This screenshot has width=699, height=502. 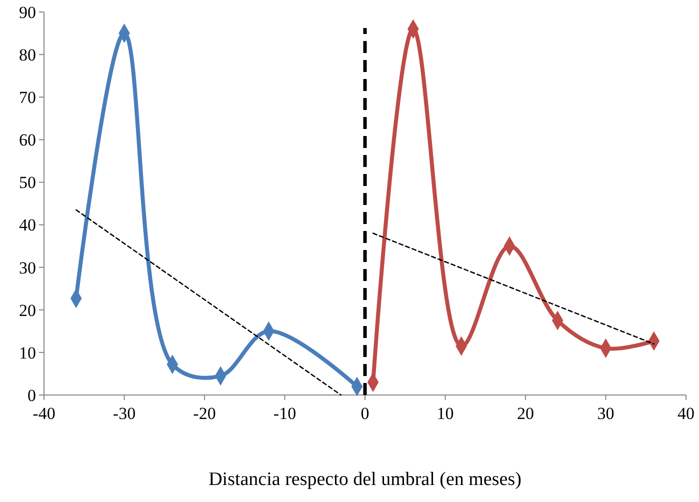 What do you see at coordinates (525, 413) in the screenshot?
I see `x-tick-label: 20` at bounding box center [525, 413].